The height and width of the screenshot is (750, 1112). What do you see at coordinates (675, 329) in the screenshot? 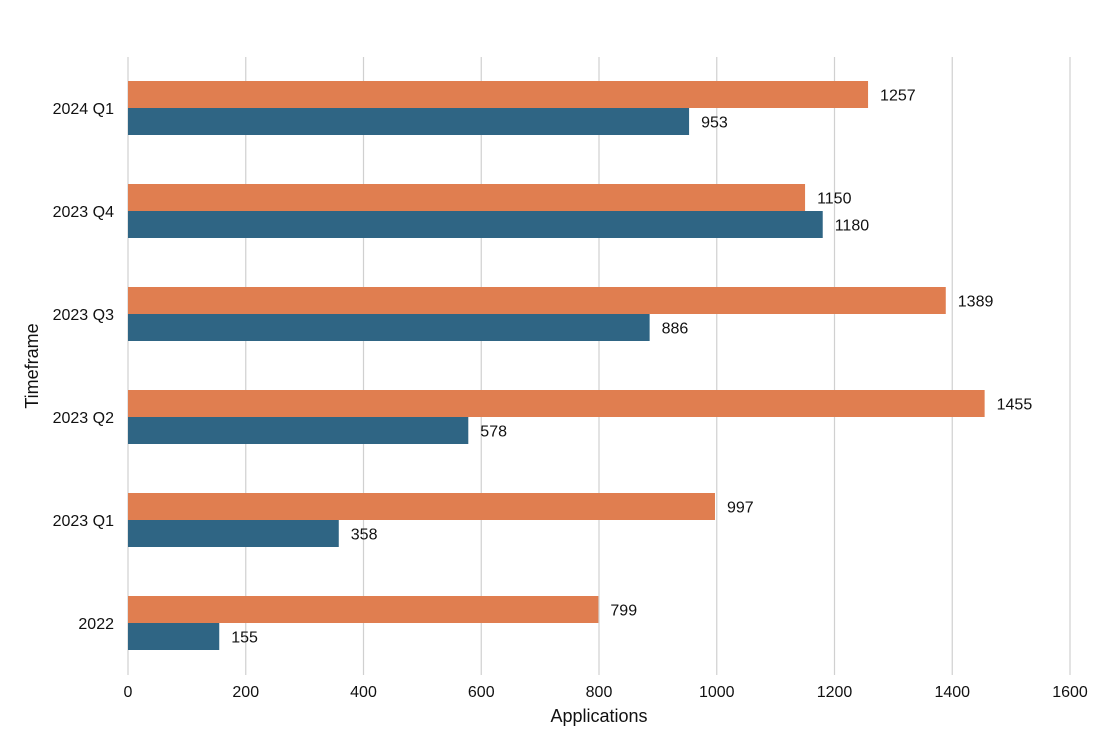
I see `bar-value-label: 886` at bounding box center [675, 329].